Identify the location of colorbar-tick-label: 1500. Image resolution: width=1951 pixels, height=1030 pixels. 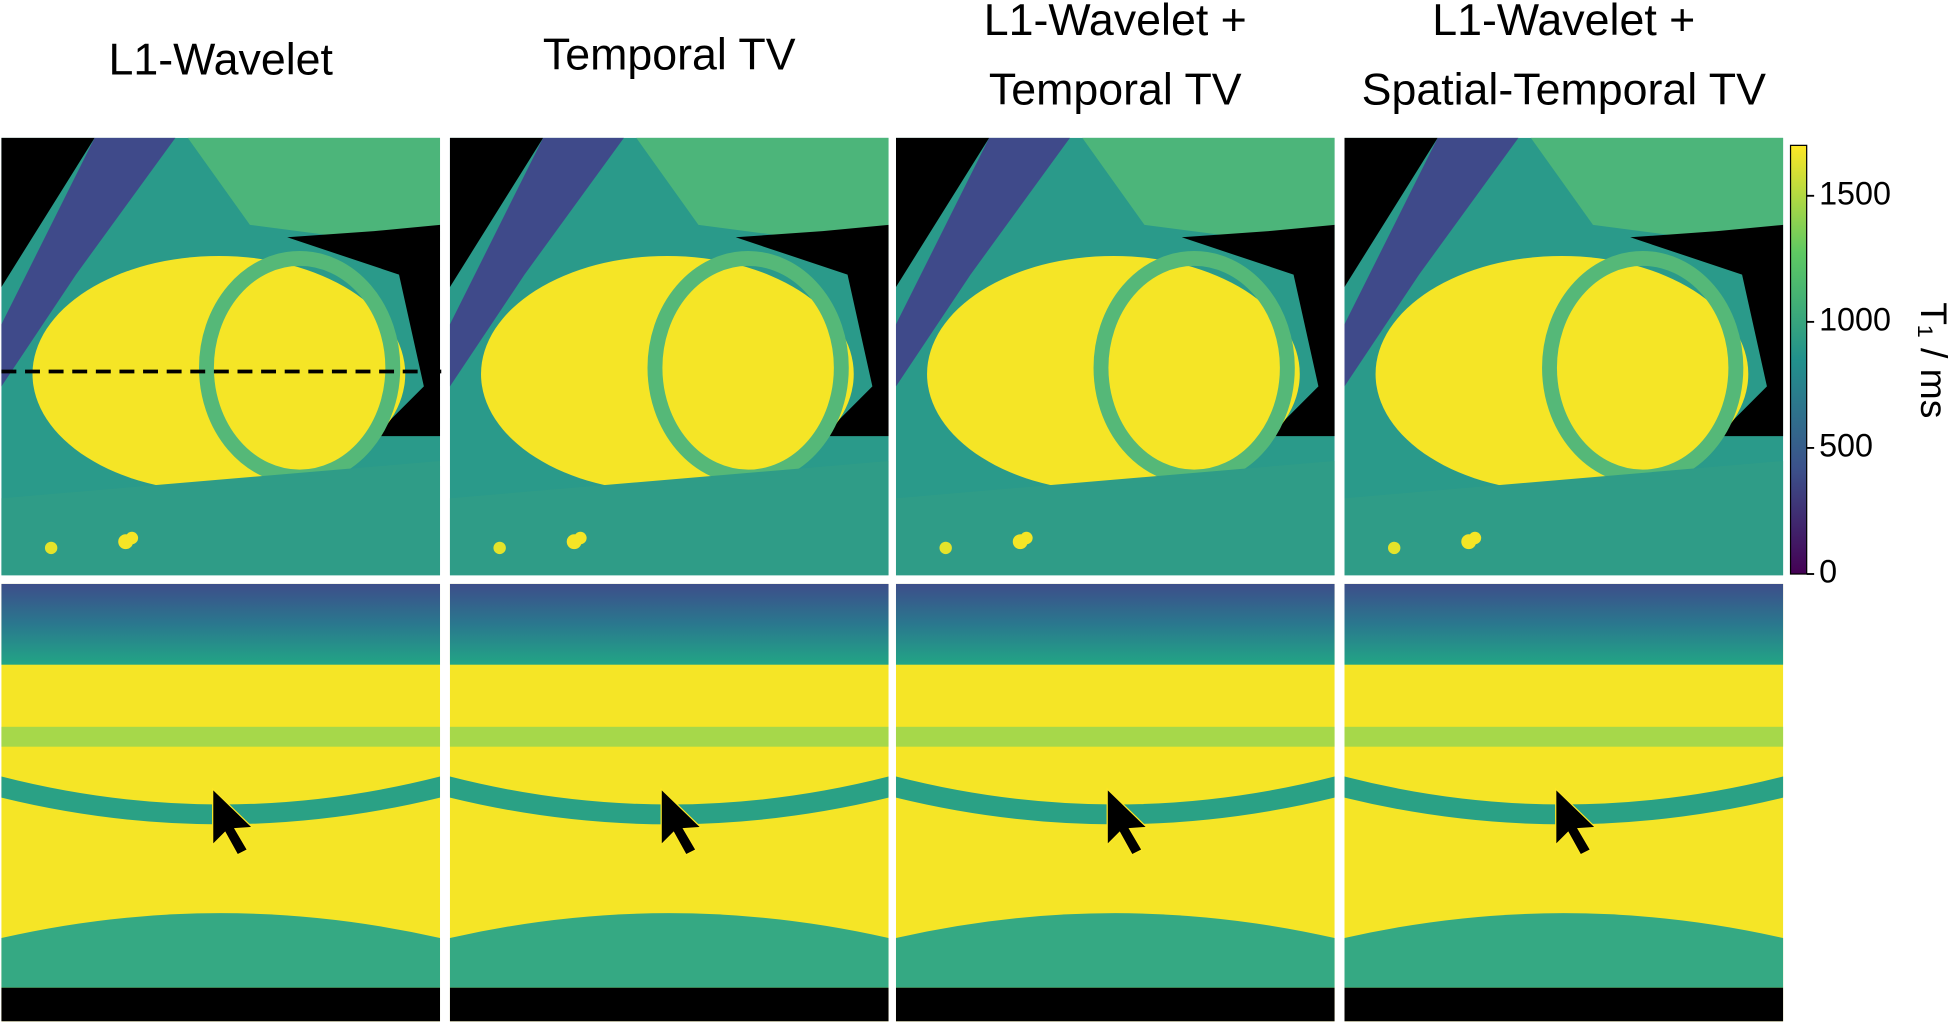
(1855, 193).